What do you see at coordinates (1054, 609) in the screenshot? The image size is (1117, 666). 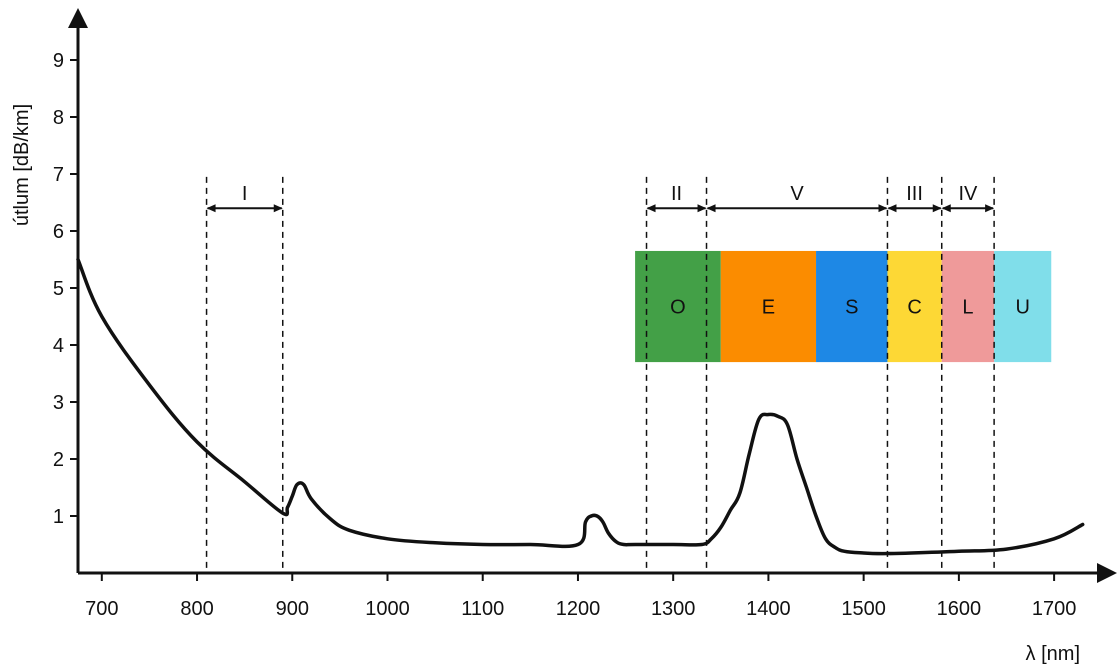 I see `x-tick-label: 1700` at bounding box center [1054, 609].